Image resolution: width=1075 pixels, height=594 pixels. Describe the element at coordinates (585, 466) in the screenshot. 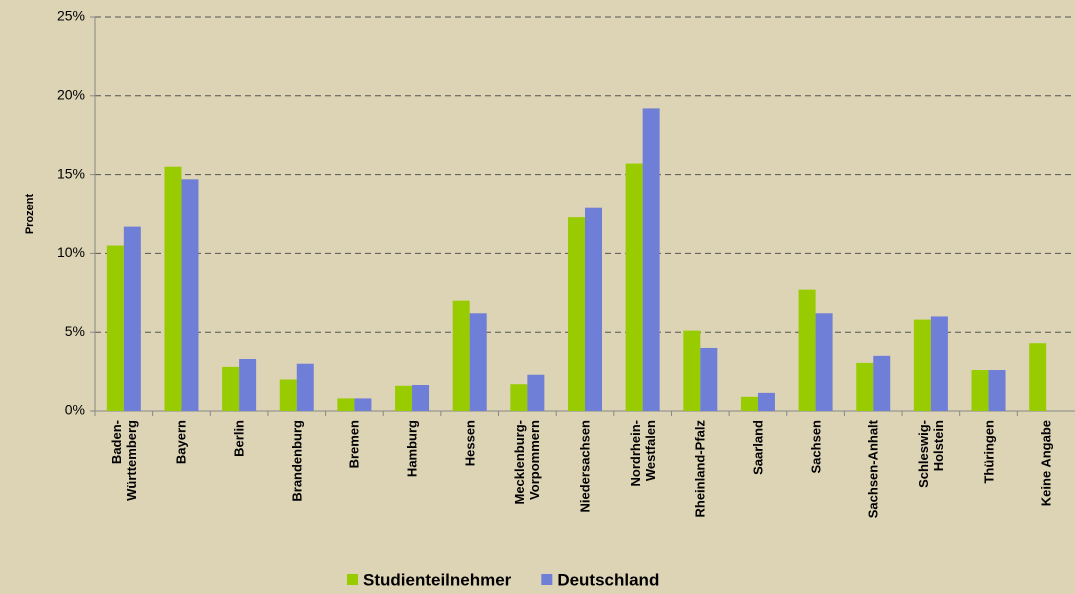

I see `x-tick-label: Niedersachsen` at that location.